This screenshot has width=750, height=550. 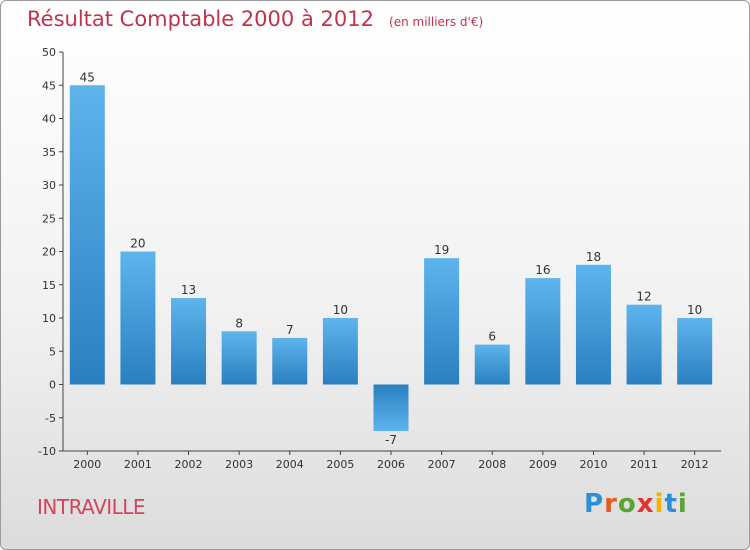 What do you see at coordinates (138, 318) in the screenshot?
I see `bar-2001` at bounding box center [138, 318].